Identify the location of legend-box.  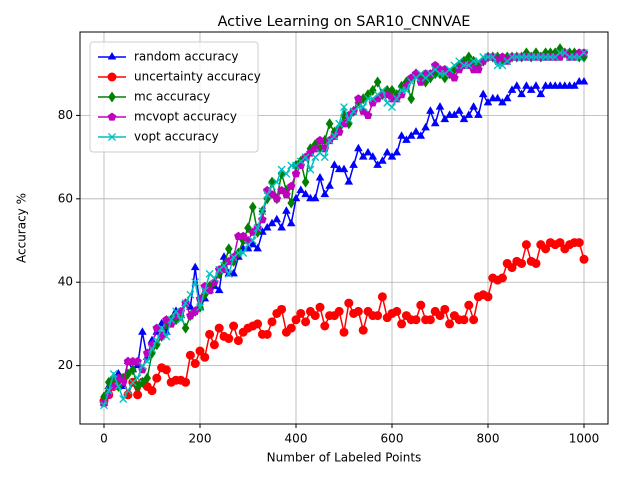
(174, 97).